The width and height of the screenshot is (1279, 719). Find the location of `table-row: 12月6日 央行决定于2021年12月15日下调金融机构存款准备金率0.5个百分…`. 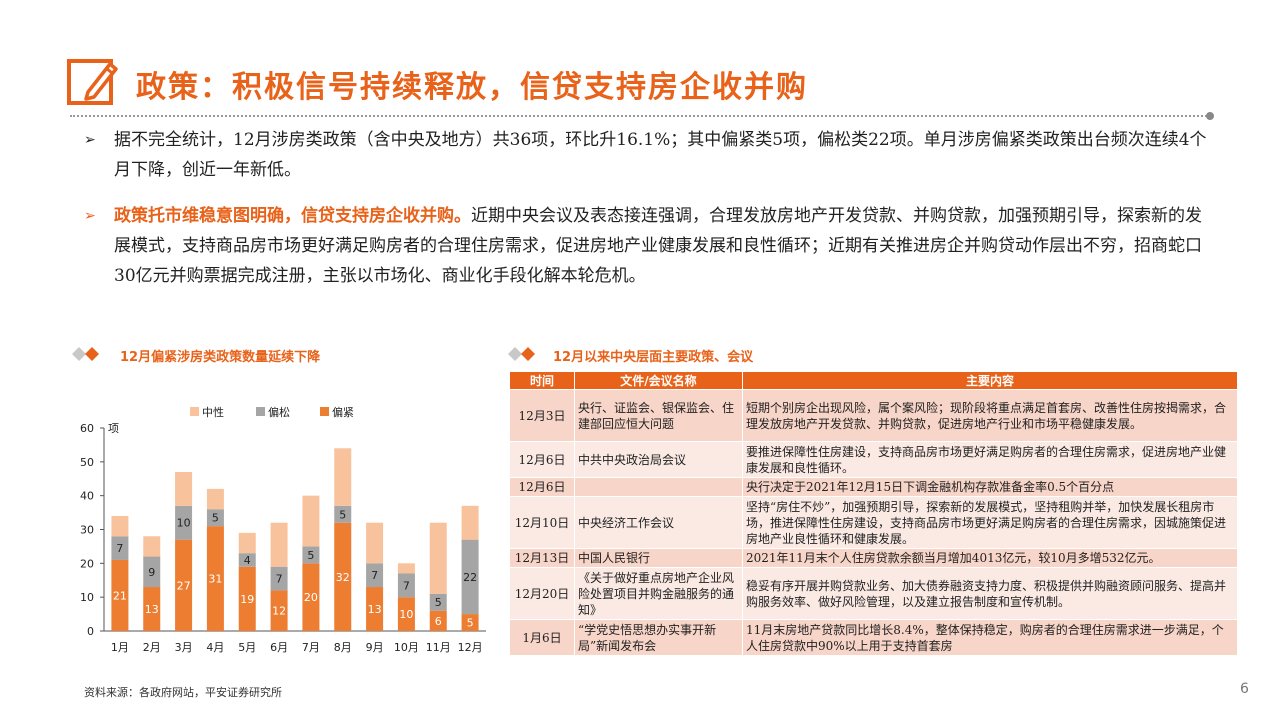

table-row: 12月6日 央行决定于2021年12月15日下调金融机构存款准备金率0.5个百分… is located at coordinates (873, 487).